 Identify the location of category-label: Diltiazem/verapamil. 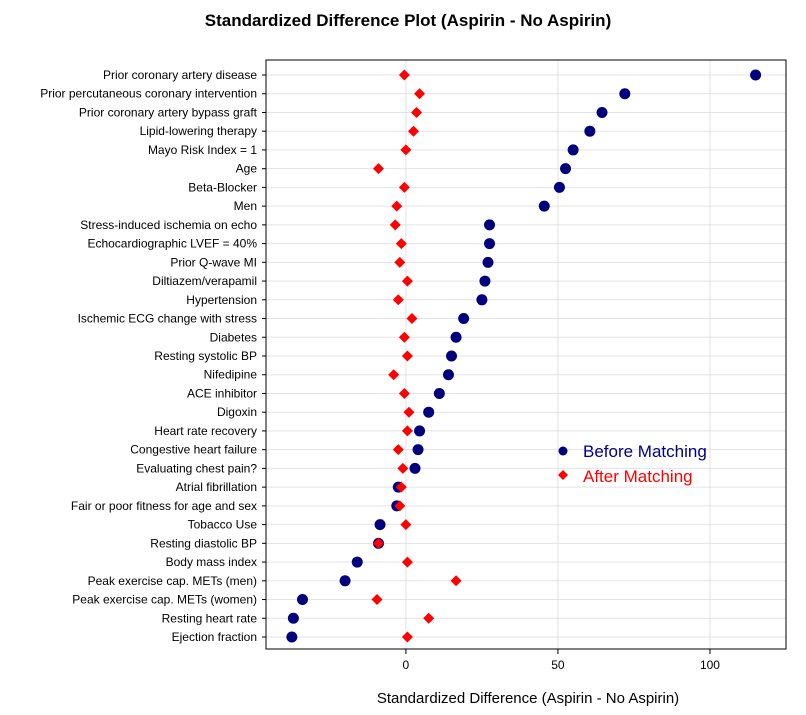
(204, 281).